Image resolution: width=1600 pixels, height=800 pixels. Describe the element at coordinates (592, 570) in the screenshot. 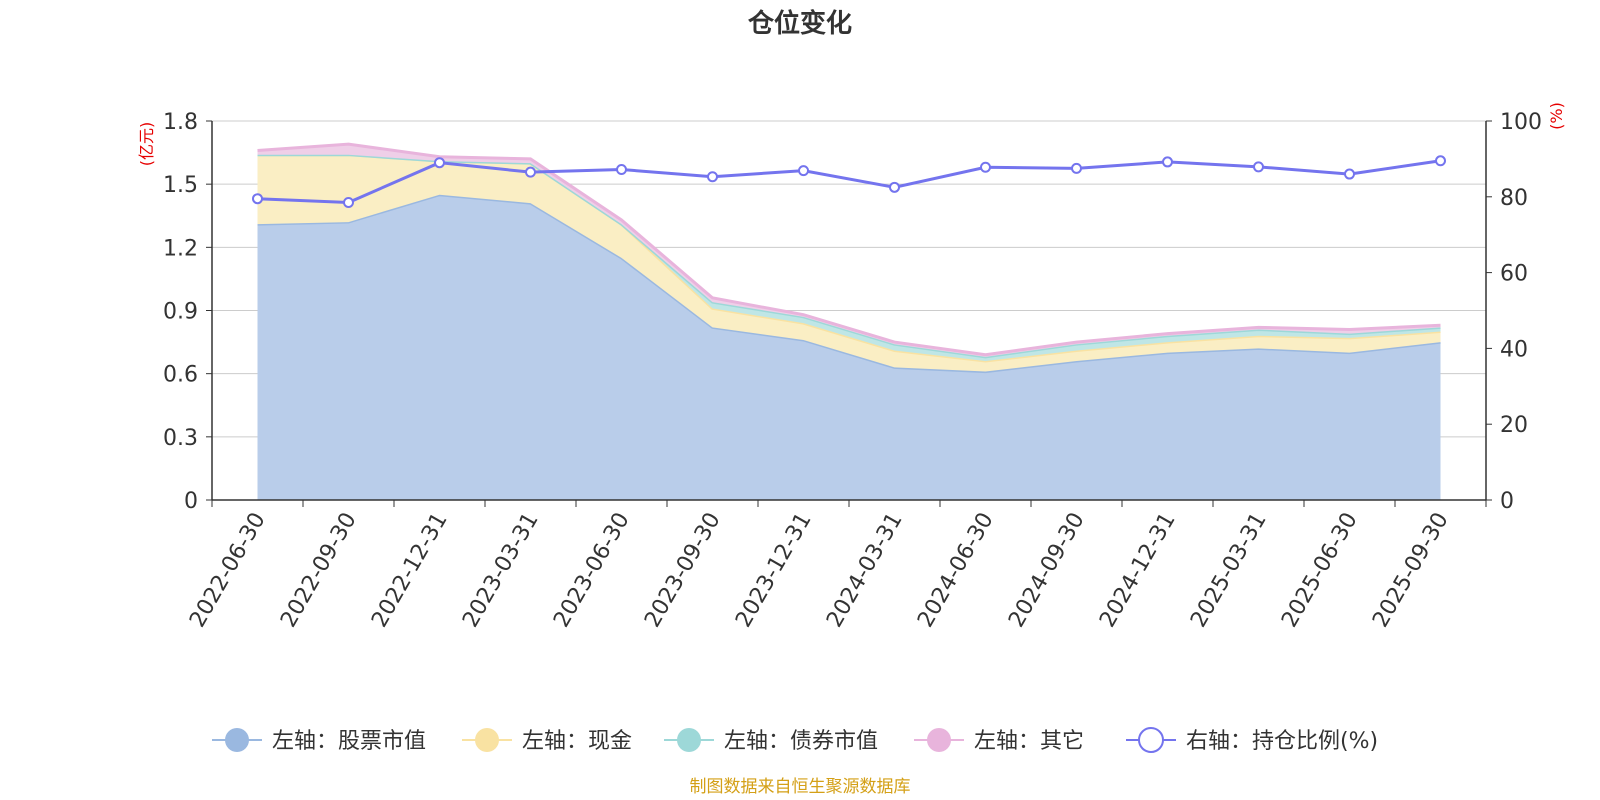

I see `x-axis-tick-label: 2023-06-30` at that location.